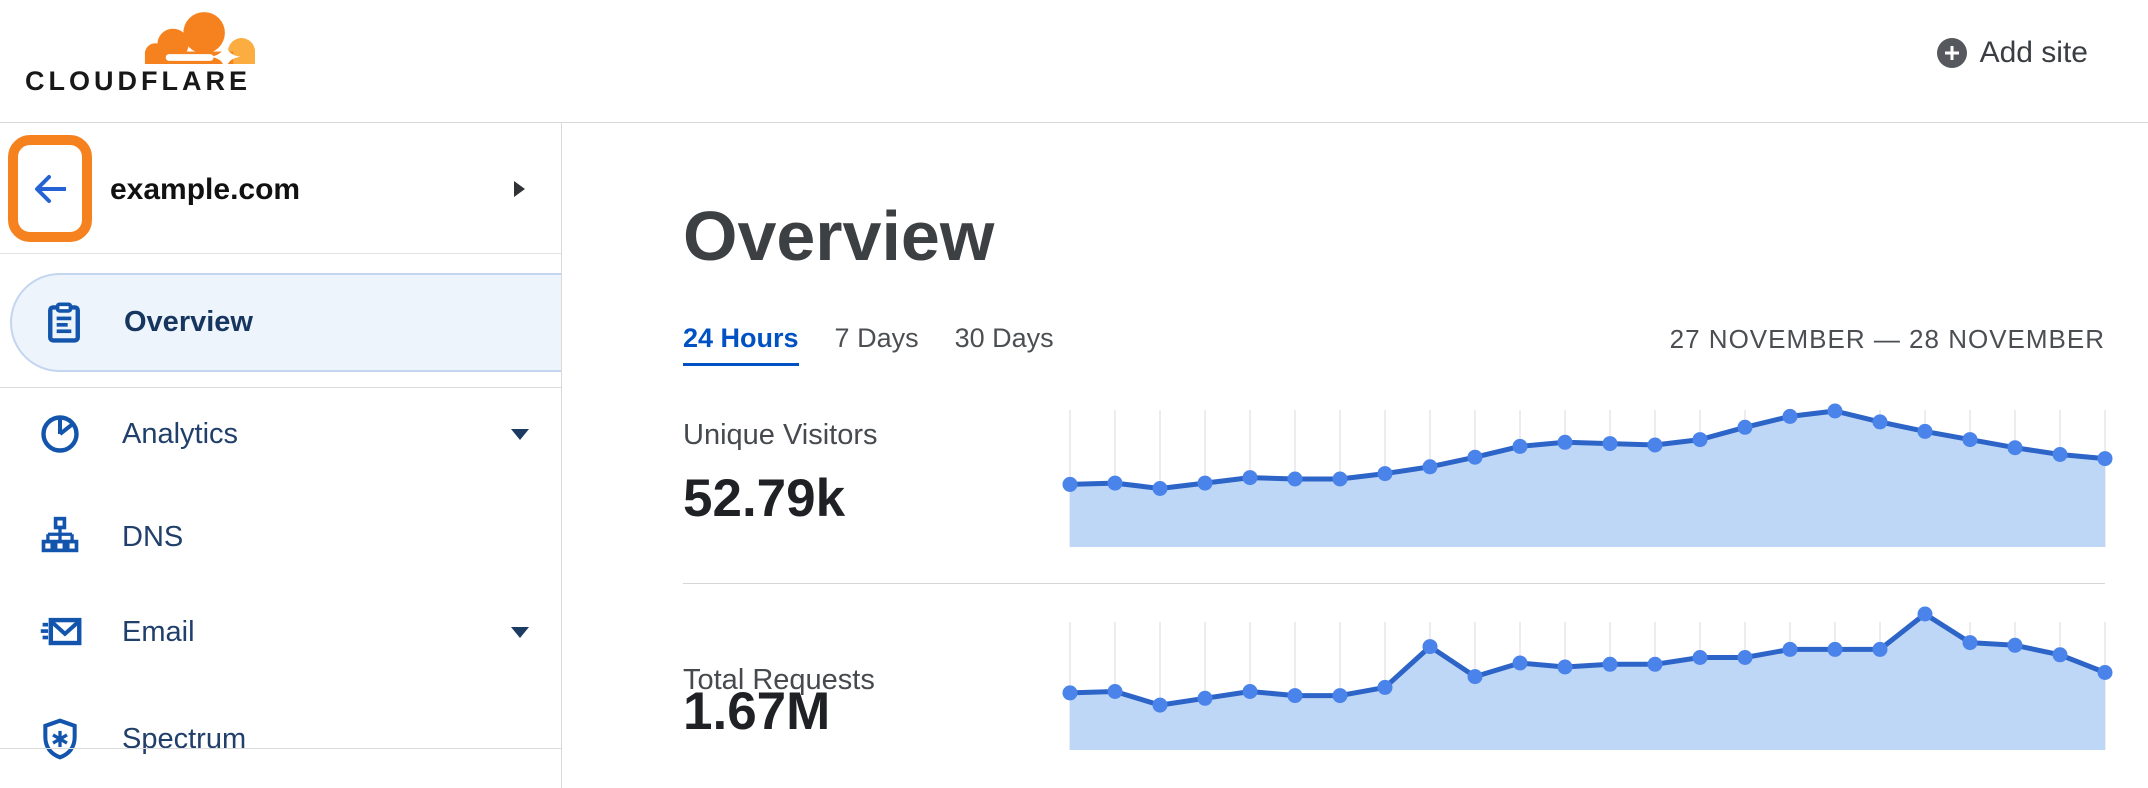  What do you see at coordinates (138, 81) in the screenshot?
I see `cloudflare-logotype: CLOUDFLARE` at bounding box center [138, 81].